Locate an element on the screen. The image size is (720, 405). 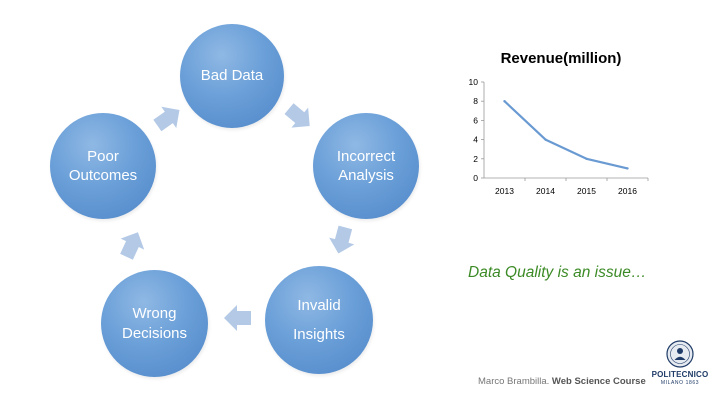
x-tick-label: 2013 is located at coordinates (504, 191).